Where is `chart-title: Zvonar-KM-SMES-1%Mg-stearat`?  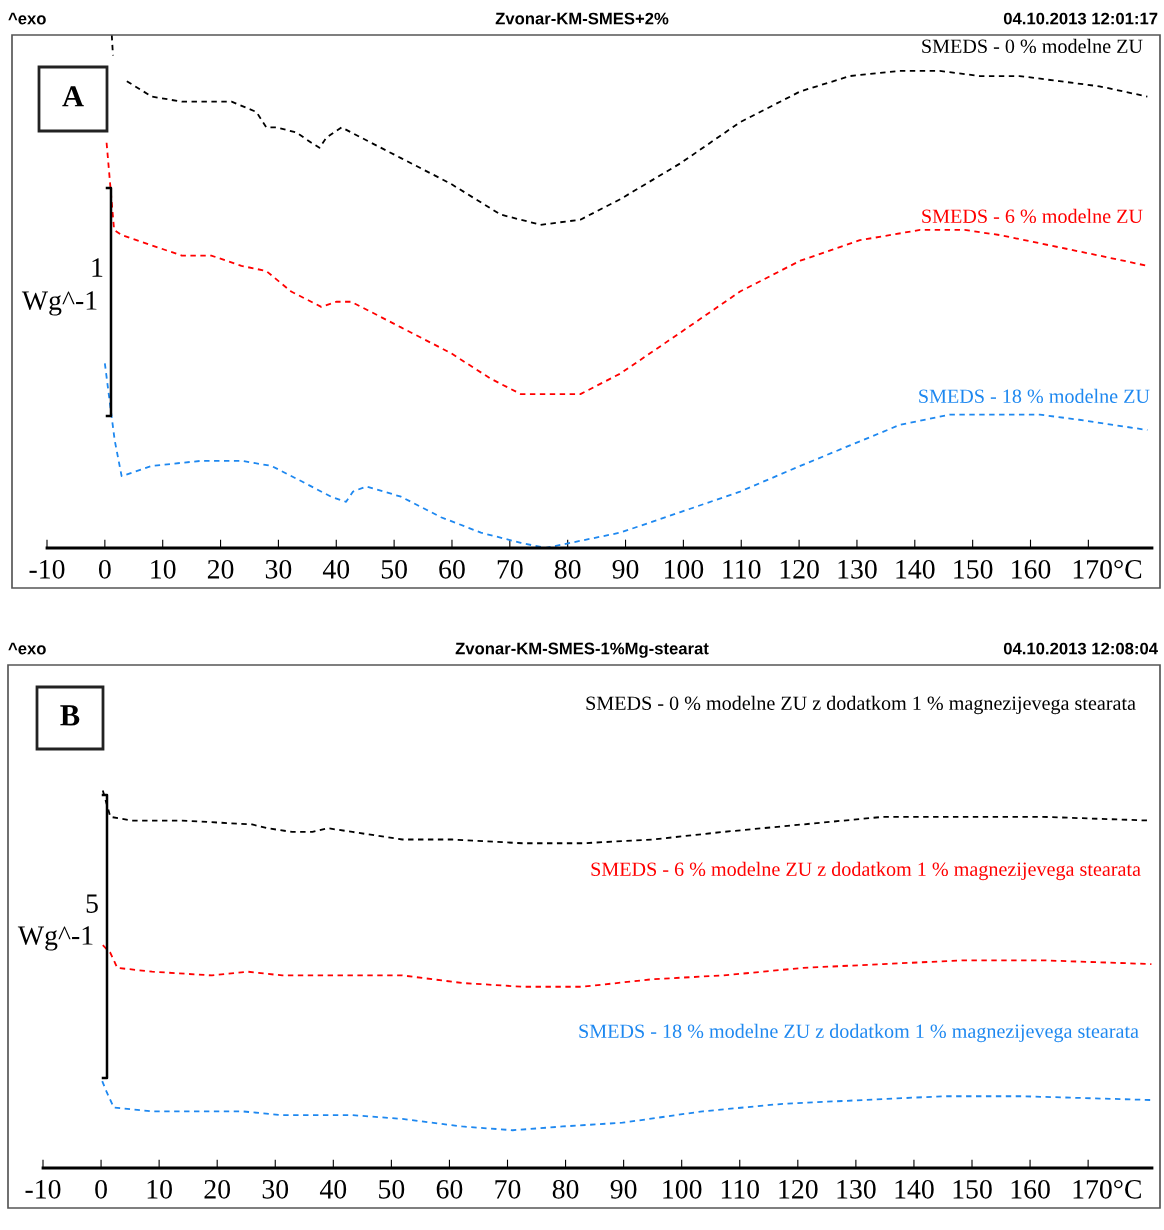
chart-title: Zvonar-KM-SMES-1%Mg-stearat is located at coordinates (582, 650).